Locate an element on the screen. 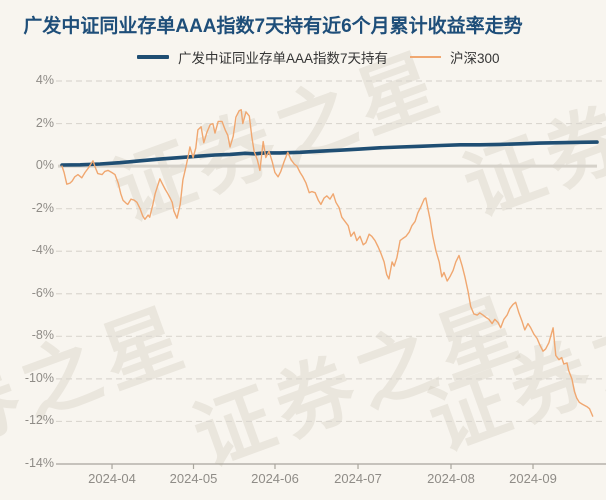  legend-line-swatch-fund is located at coordinates (153, 57).